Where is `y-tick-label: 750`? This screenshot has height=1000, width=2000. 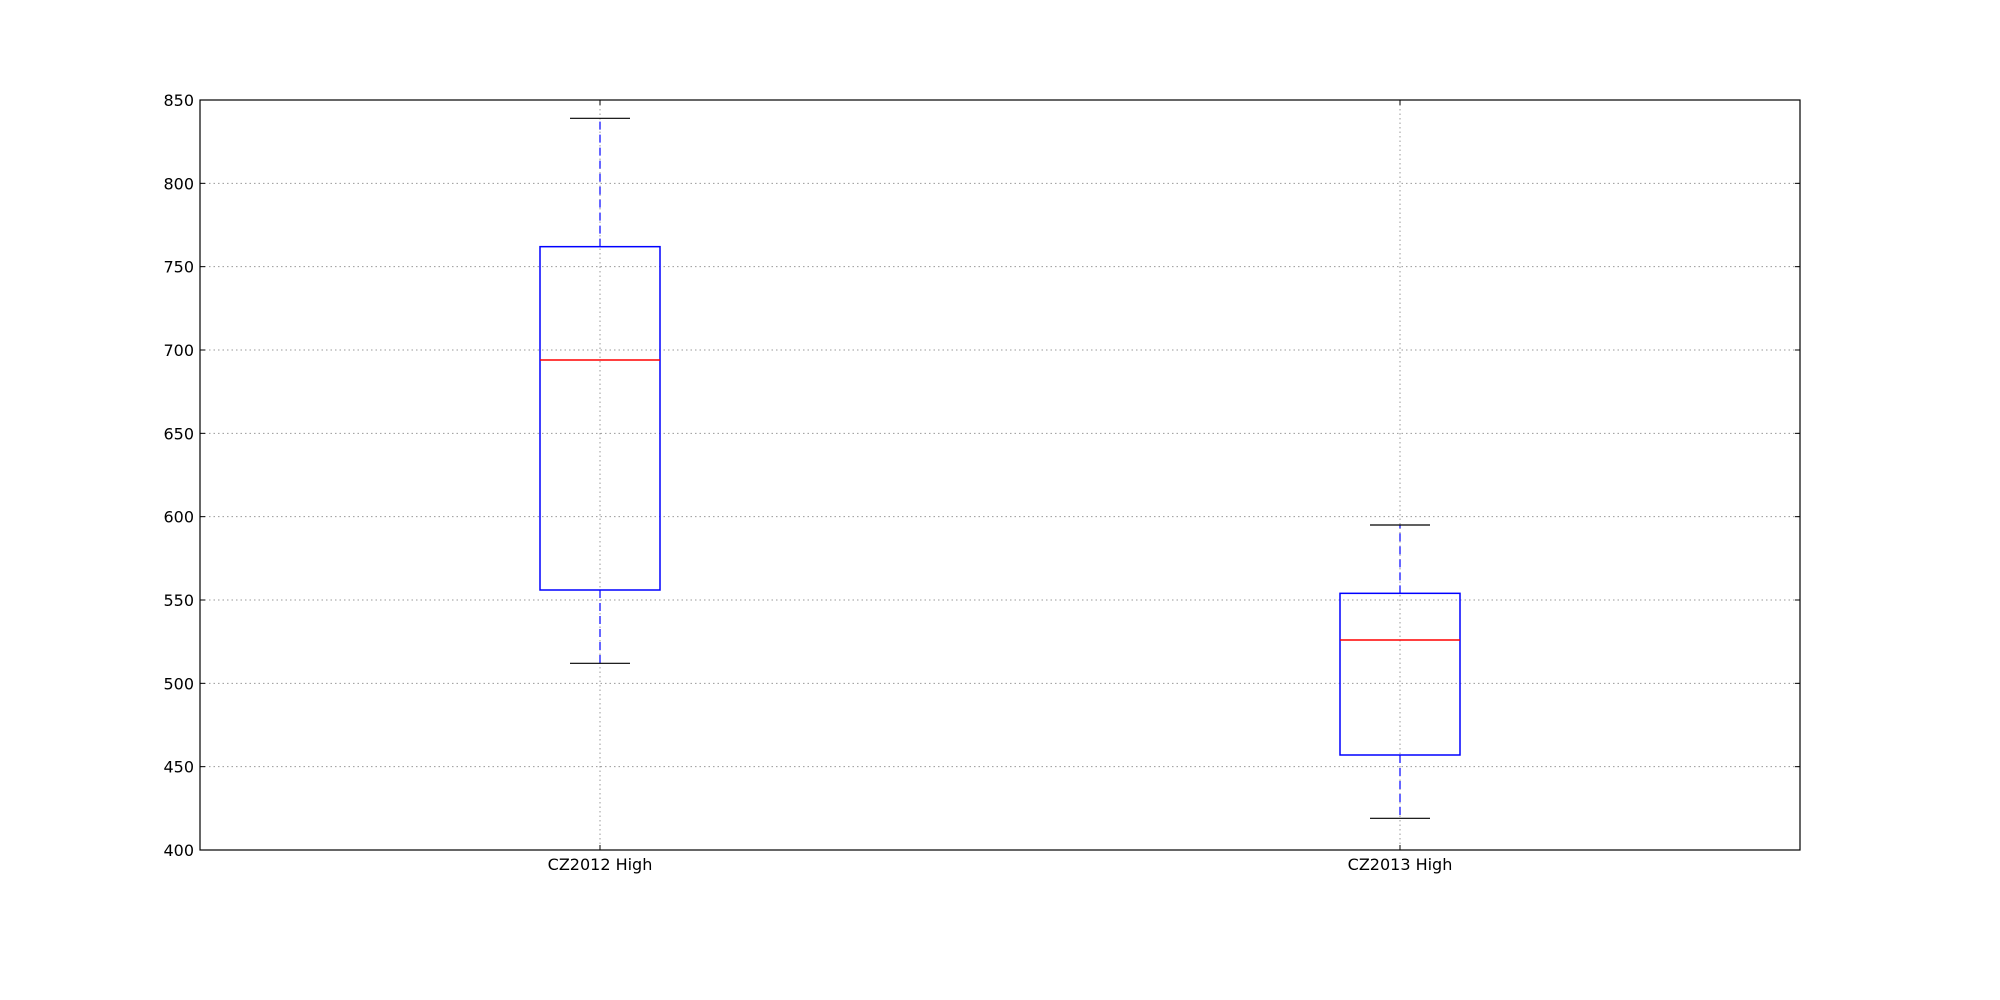
y-tick-label: 750 is located at coordinates (178, 267).